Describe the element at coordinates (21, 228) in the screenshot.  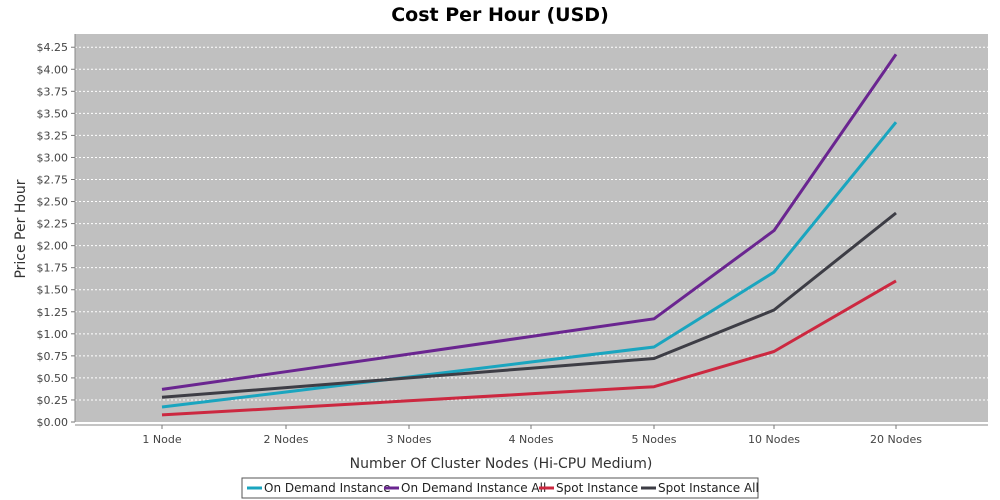
I see `y-axis-label: Price Per Hour` at that location.